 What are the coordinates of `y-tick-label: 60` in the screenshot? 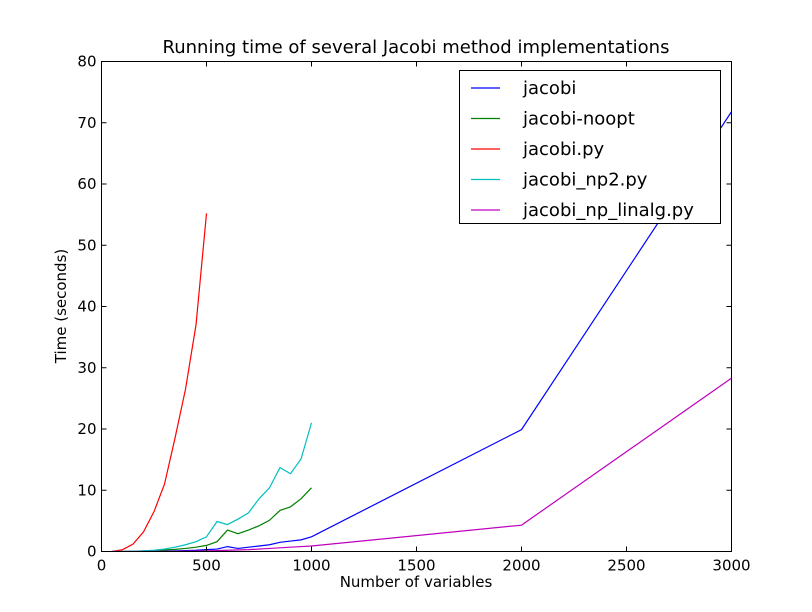 It's located at (86, 184).